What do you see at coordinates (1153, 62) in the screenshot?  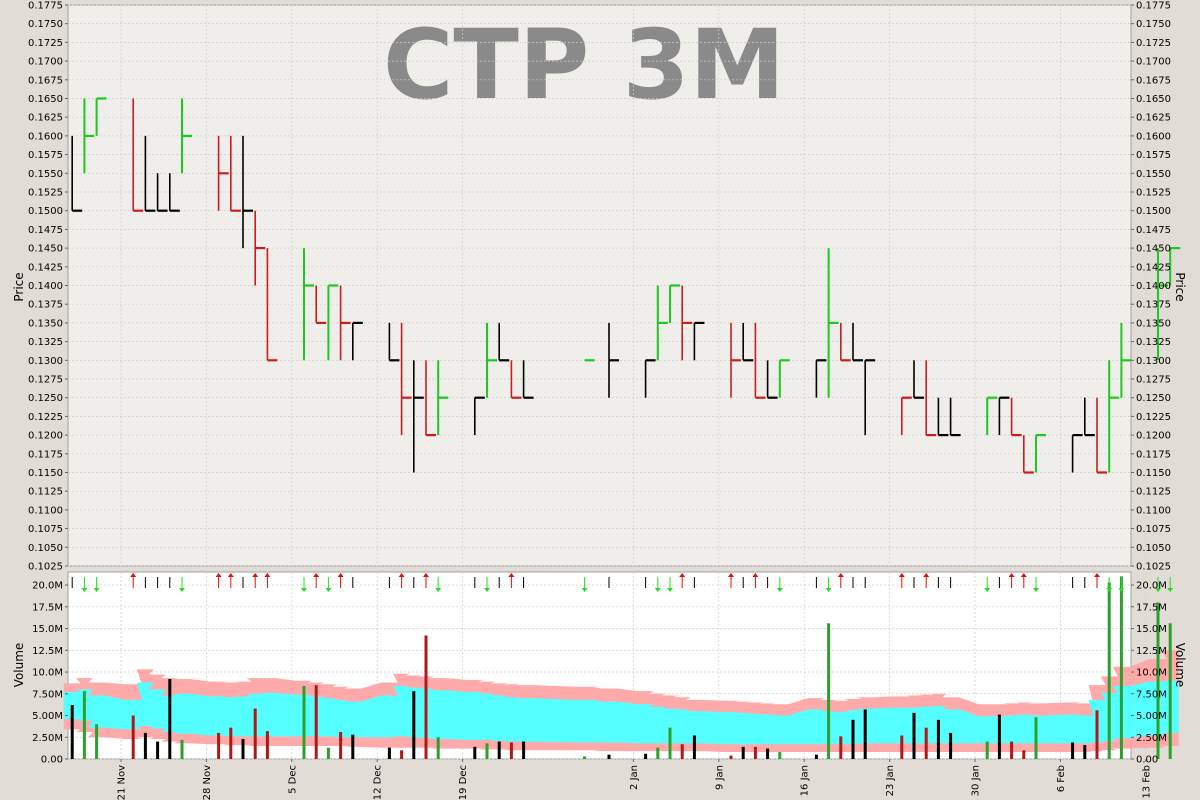 I see `price-tick-label-right: 0.1700` at bounding box center [1153, 62].